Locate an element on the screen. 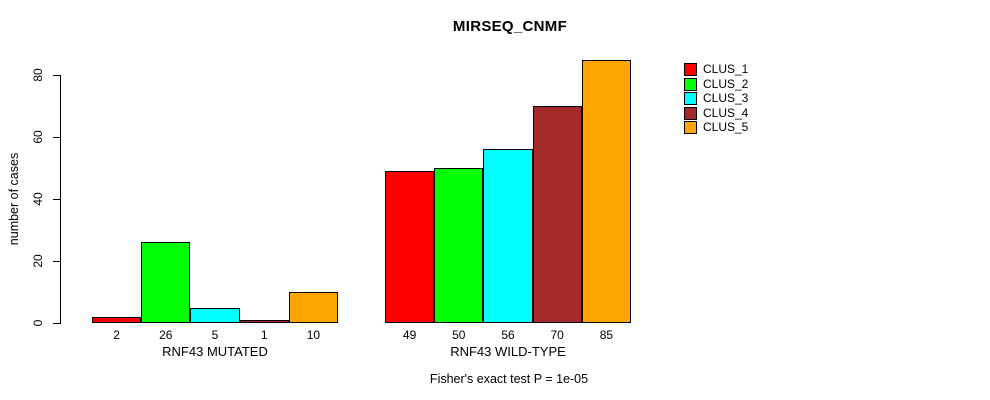  bar-value-label: 85 is located at coordinates (606, 335).